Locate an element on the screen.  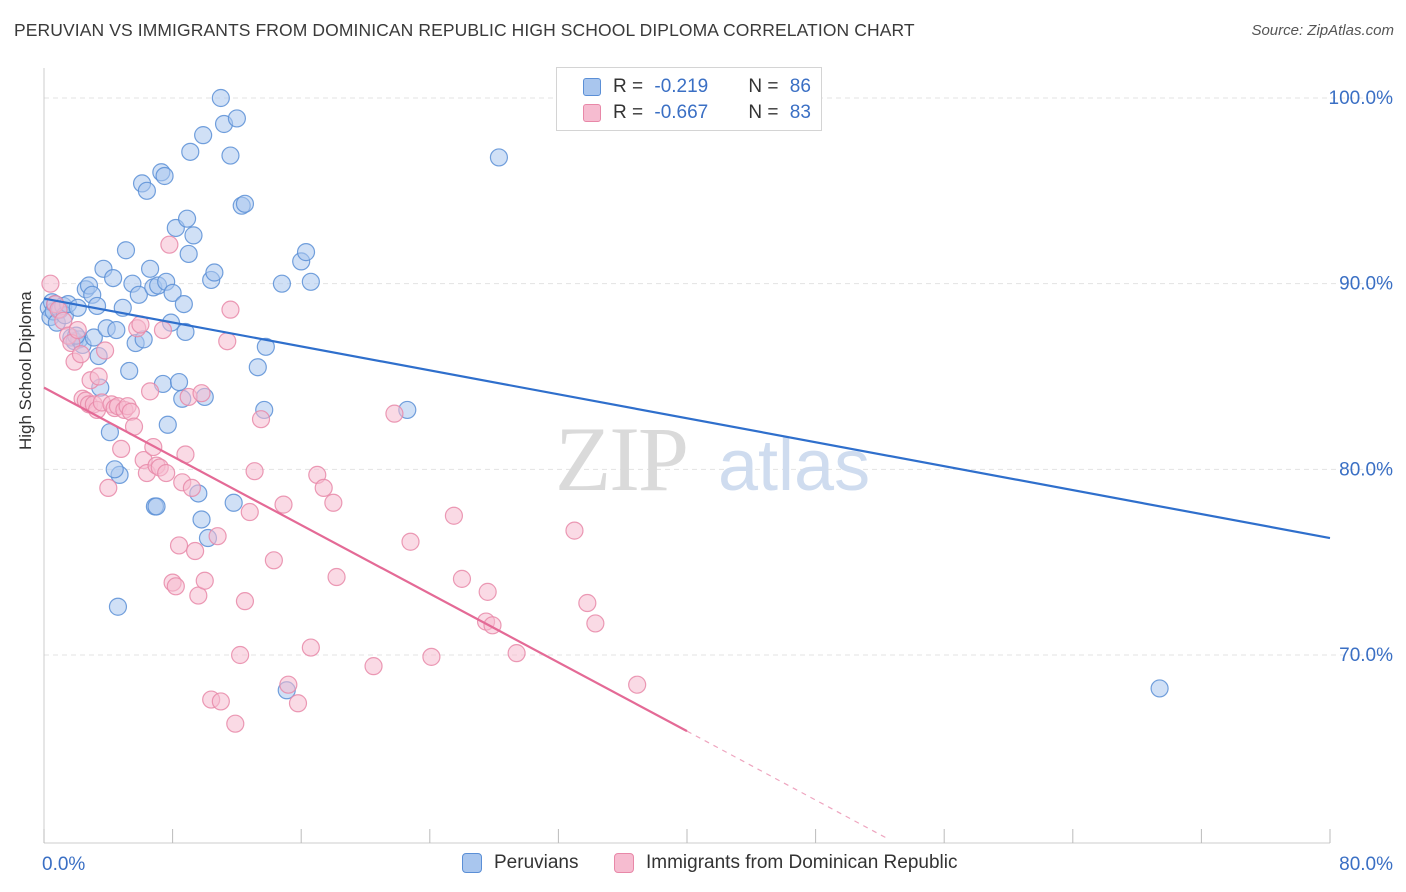
legend-label-dominican: Immigrants from Dominican Republic is located at coordinates (802, 862).